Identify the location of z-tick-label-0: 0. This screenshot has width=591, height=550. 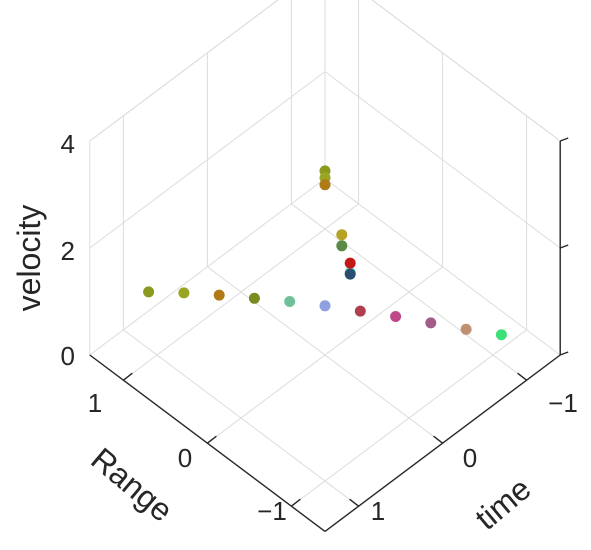
(68, 356).